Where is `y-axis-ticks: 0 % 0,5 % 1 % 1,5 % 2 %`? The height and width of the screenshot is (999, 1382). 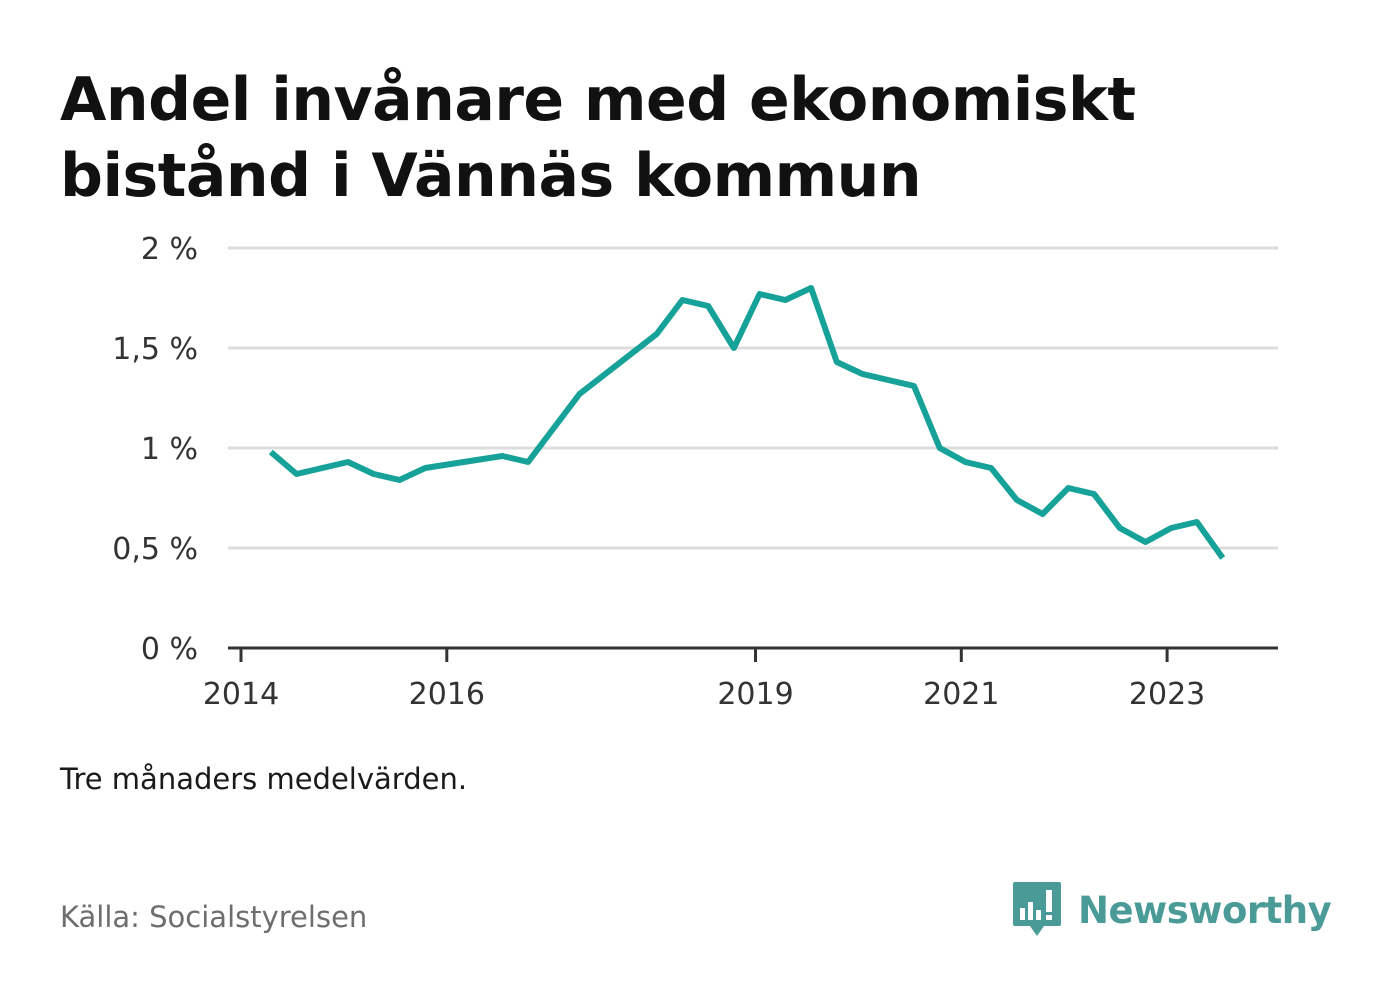 y-axis-ticks: 0 % 0,5 % 1 % 1,5 % 2 % is located at coordinates (155, 449).